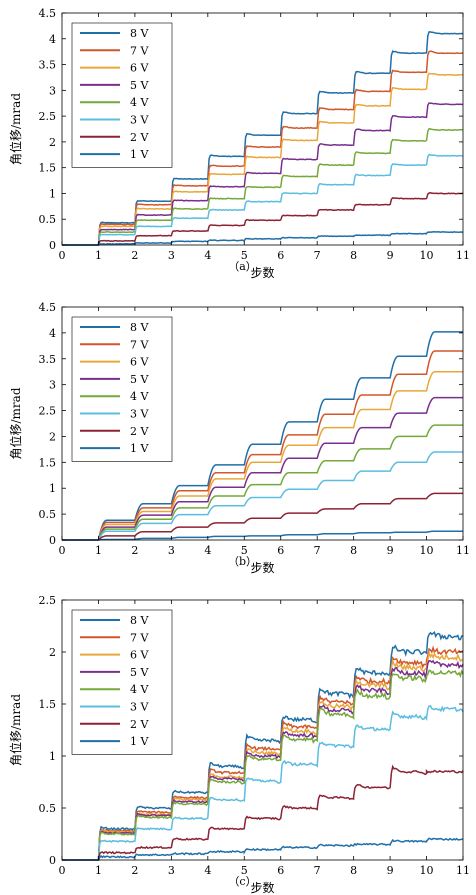  Describe the element at coordinates (390, 255) in the screenshot. I see `x-tick-label: 9` at that location.